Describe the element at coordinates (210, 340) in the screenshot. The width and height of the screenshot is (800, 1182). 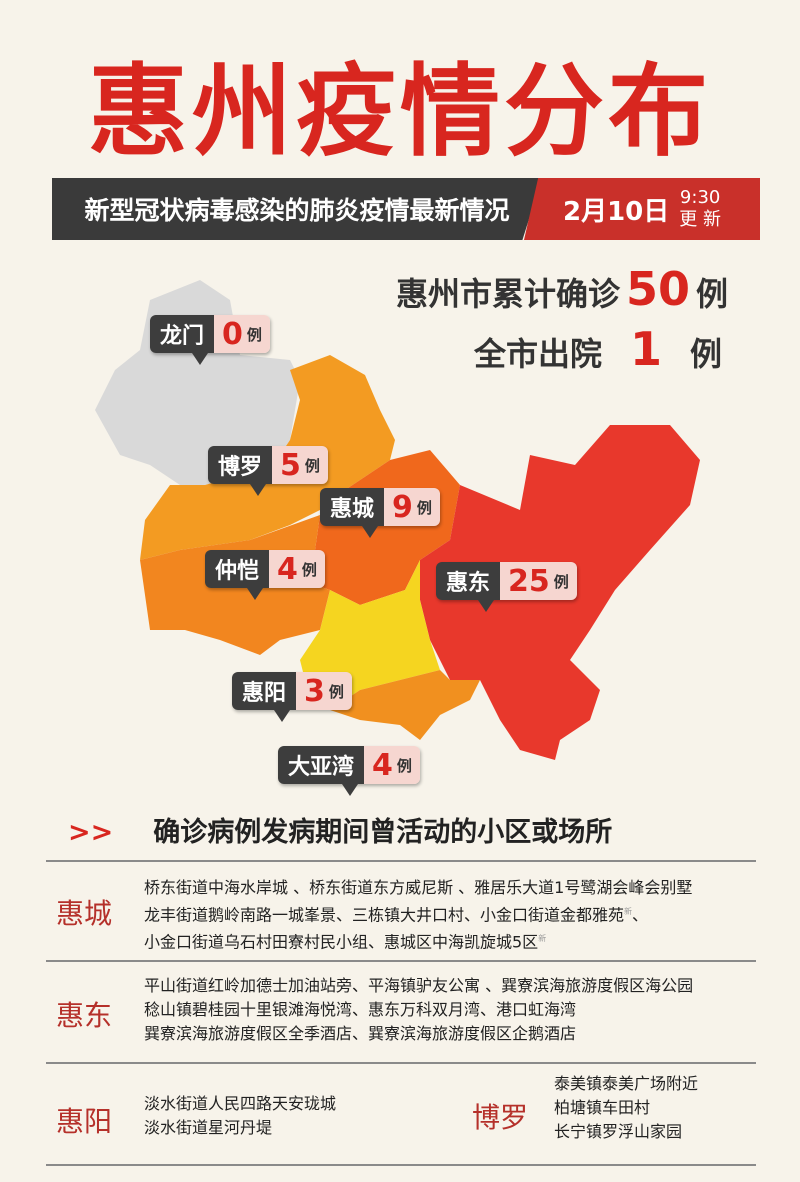
I see `label-longmen: 龙门 0 例` at that location.